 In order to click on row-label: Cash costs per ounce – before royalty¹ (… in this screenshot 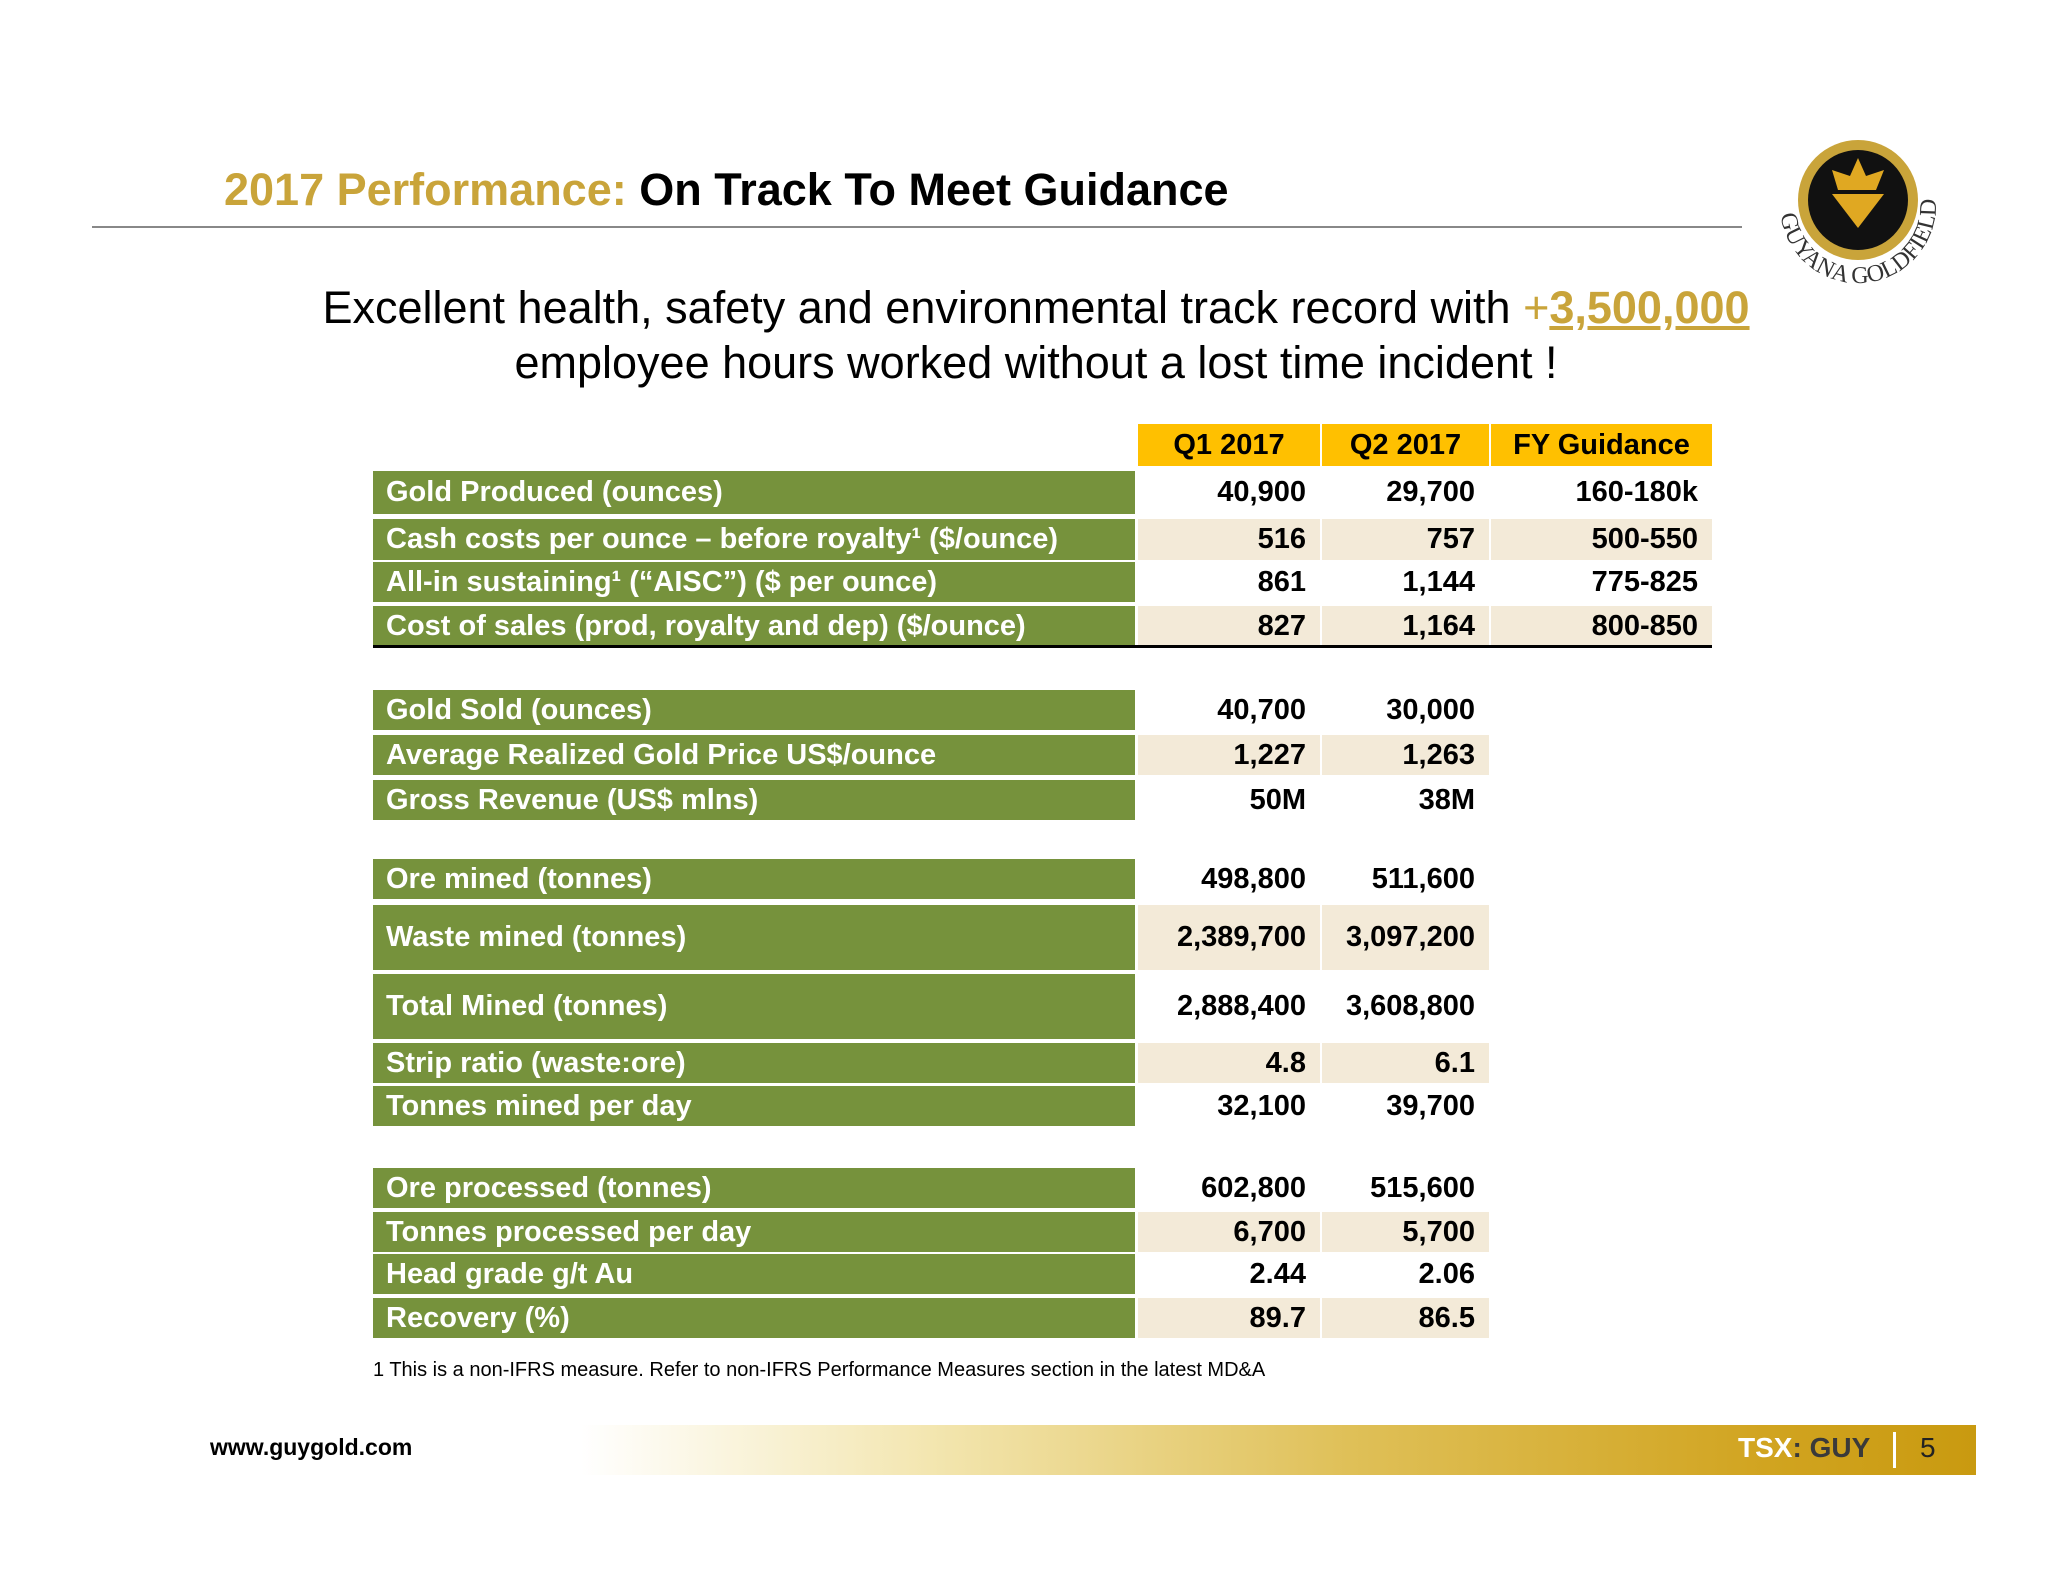, I will do `click(754, 539)`.